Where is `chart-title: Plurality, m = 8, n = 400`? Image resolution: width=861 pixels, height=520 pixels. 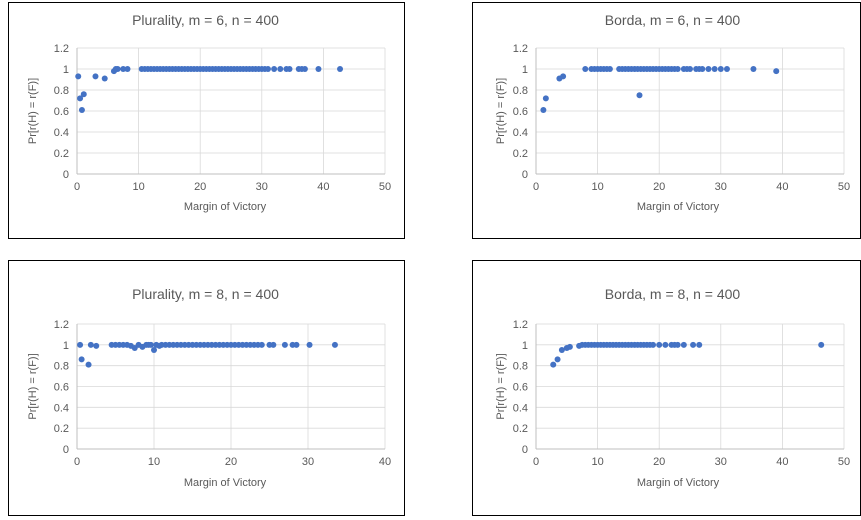 chart-title: Plurality, m = 8, n = 400 is located at coordinates (205, 294).